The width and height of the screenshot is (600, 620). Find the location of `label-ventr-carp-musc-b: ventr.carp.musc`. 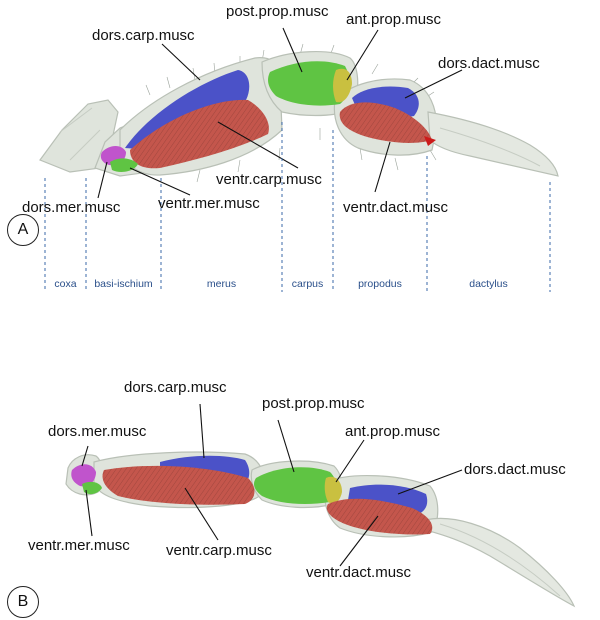

label-ventr-carp-musc-b: ventr.carp.musc is located at coordinates (219, 550).